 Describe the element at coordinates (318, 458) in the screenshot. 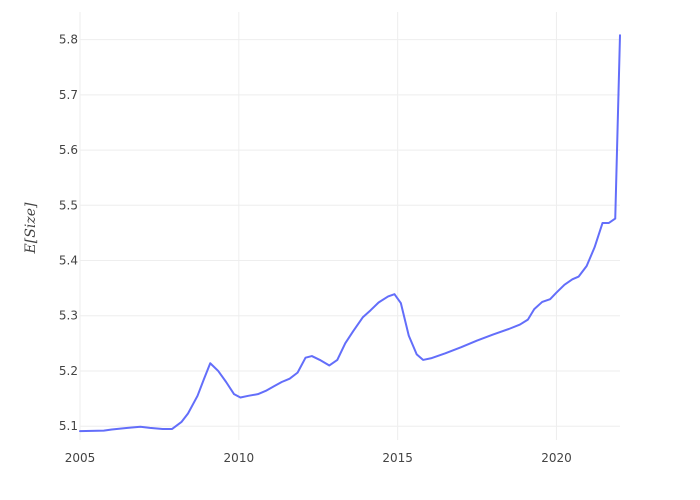

I see `x-axis: 2005 2010 2015 2020` at that location.